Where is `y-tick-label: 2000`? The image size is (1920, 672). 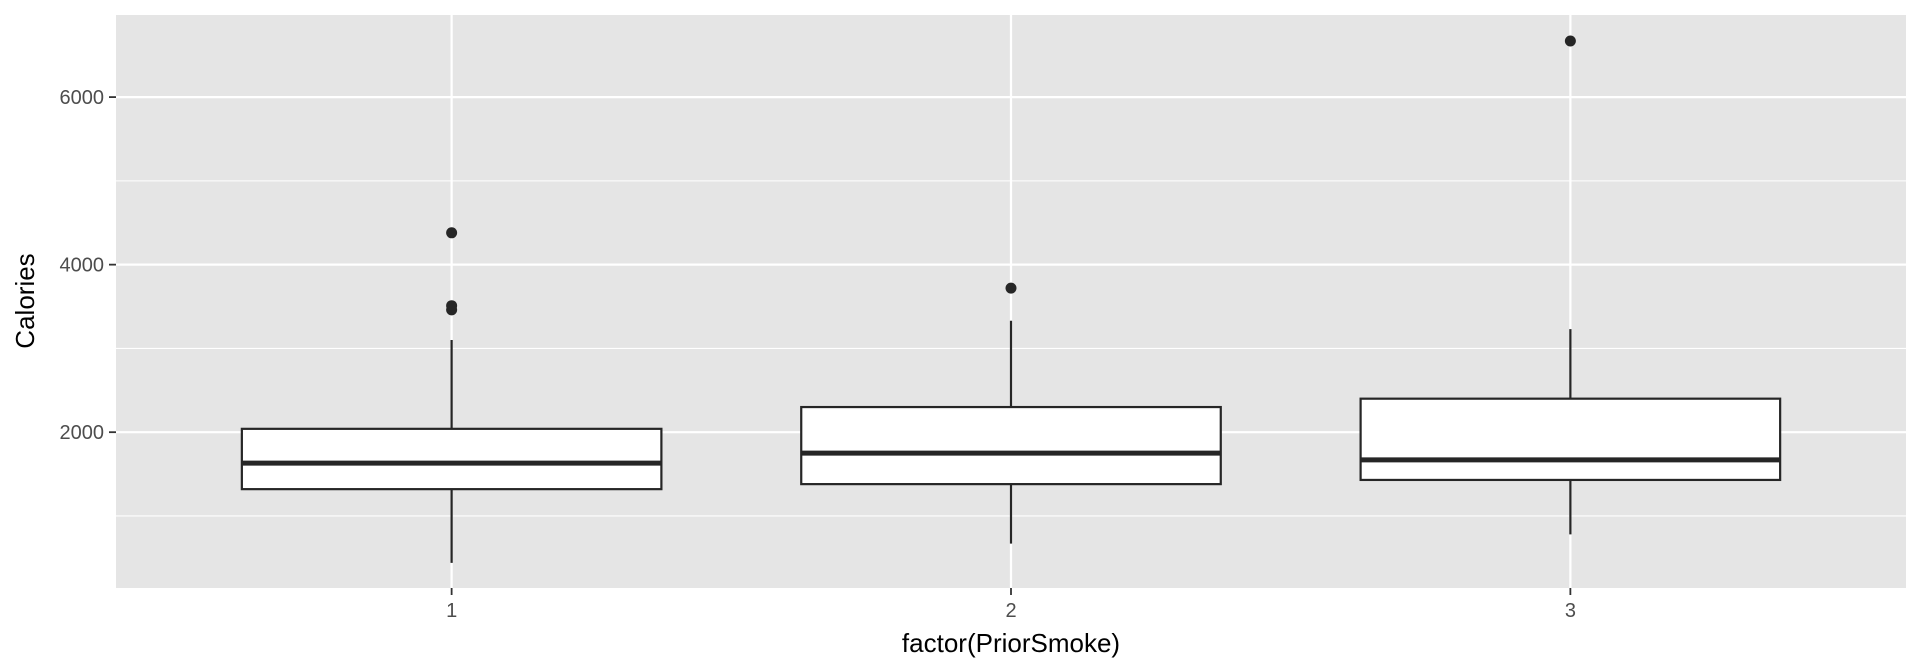 y-tick-label: 2000 is located at coordinates (82, 433).